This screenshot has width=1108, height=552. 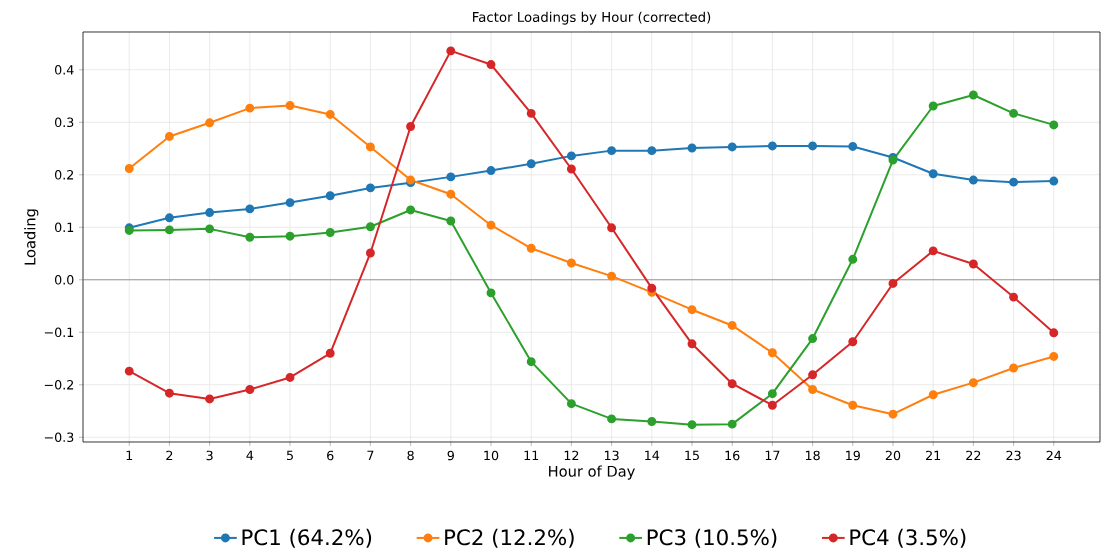 I want to click on x-tick-label: 15, so click(x=692, y=455).